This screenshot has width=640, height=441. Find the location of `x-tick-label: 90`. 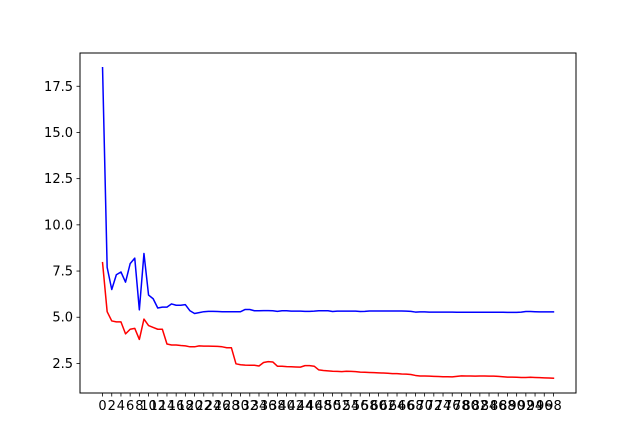

x-tick-label: 90 is located at coordinates (516, 406).